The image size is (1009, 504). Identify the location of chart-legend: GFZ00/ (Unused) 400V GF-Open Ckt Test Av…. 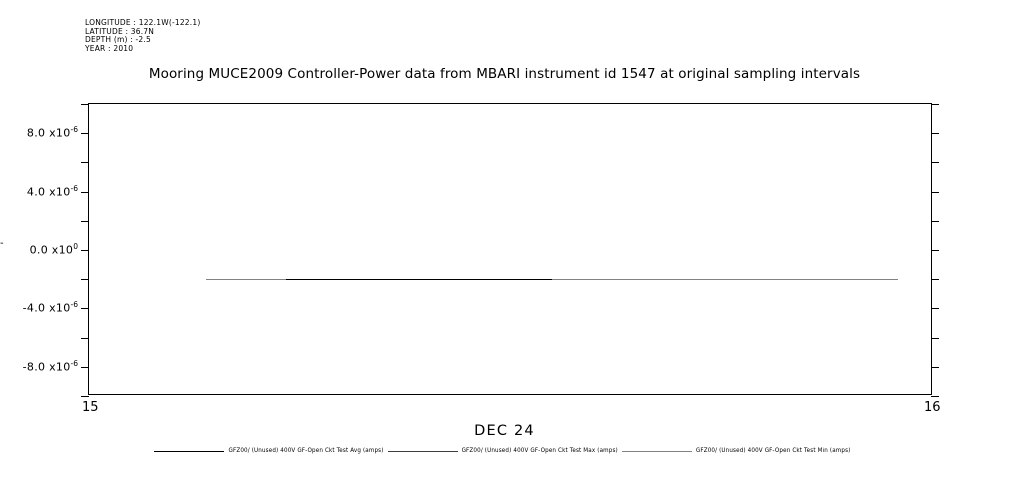
(504, 451).